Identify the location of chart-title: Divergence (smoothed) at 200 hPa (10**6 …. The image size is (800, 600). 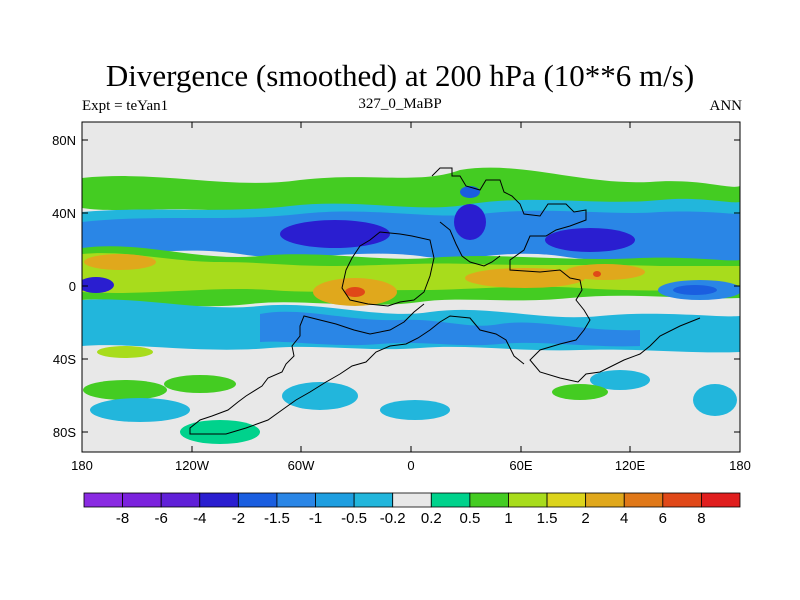
(400, 75).